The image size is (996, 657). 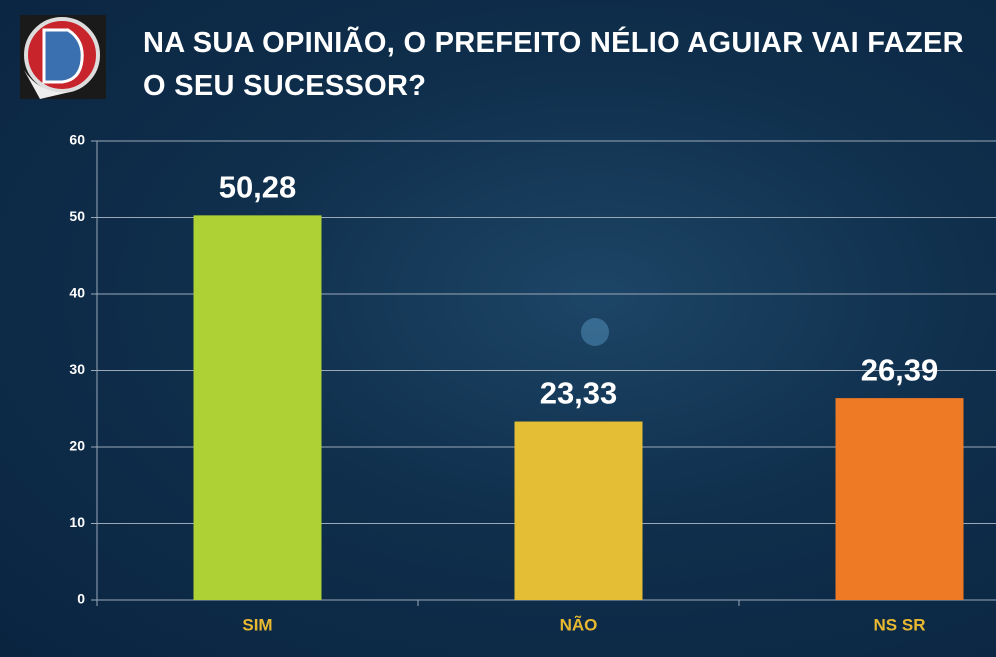 I want to click on y-tick-label: 30, so click(x=77, y=369).